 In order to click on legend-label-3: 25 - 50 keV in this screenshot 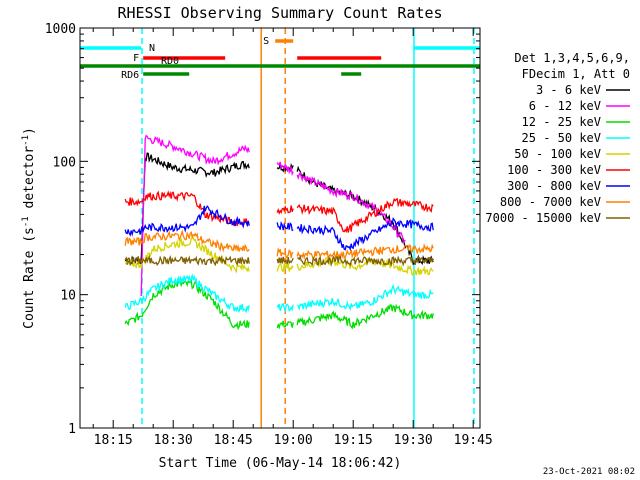, I will do `click(561, 138)`.